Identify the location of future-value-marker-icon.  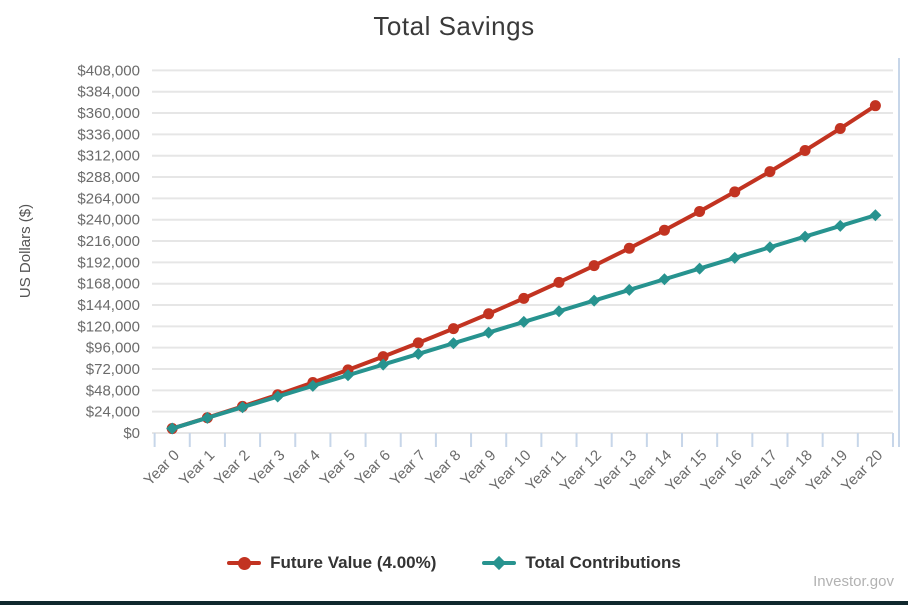
(244, 563).